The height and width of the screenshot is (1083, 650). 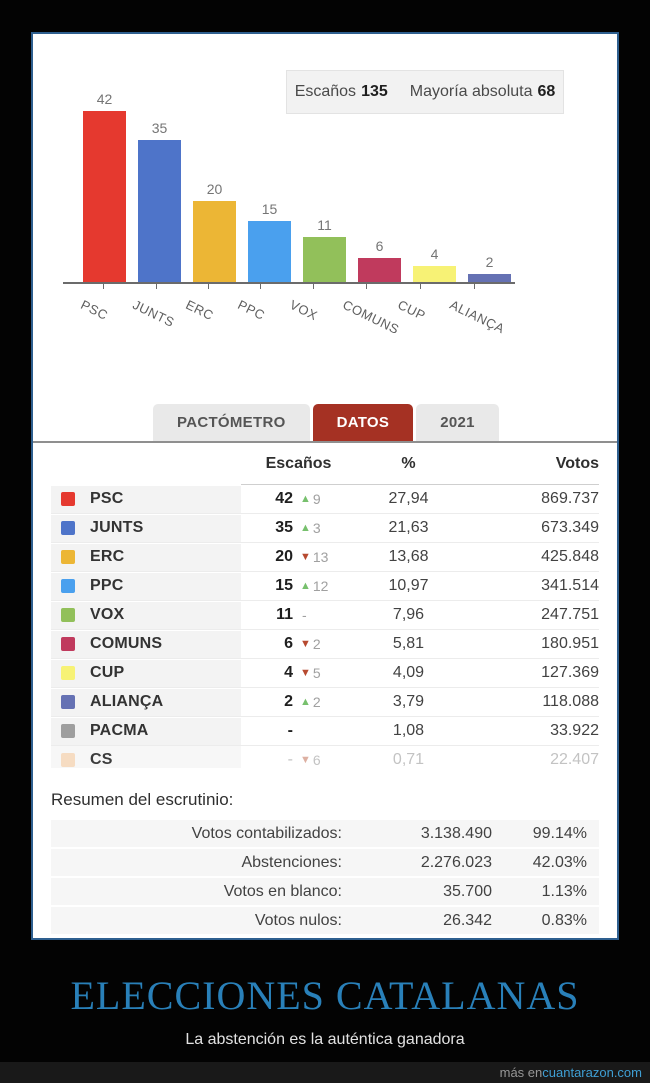 What do you see at coordinates (408, 498) in the screenshot?
I see `percent-value: 27,94` at bounding box center [408, 498].